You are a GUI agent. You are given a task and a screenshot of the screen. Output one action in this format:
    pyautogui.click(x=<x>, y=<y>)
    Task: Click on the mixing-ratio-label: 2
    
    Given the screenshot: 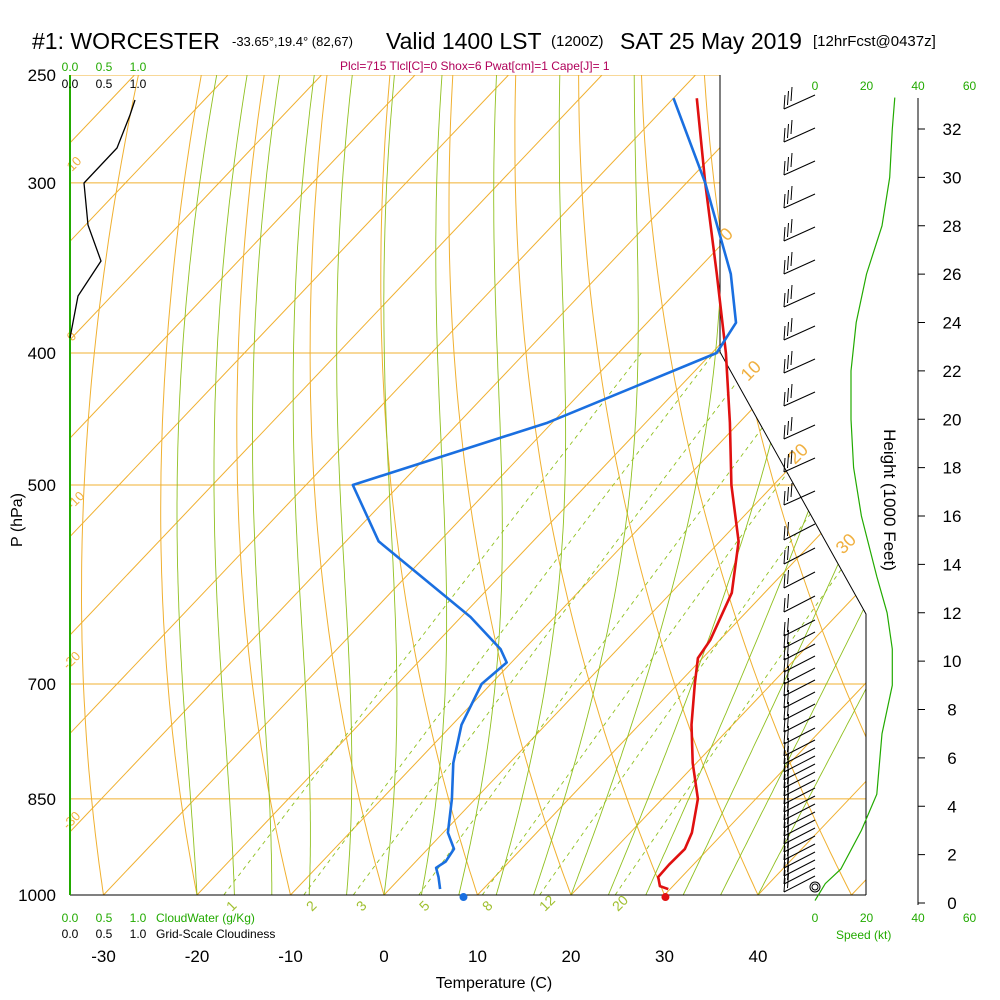 What is the action you would take?
    pyautogui.click(x=311, y=905)
    